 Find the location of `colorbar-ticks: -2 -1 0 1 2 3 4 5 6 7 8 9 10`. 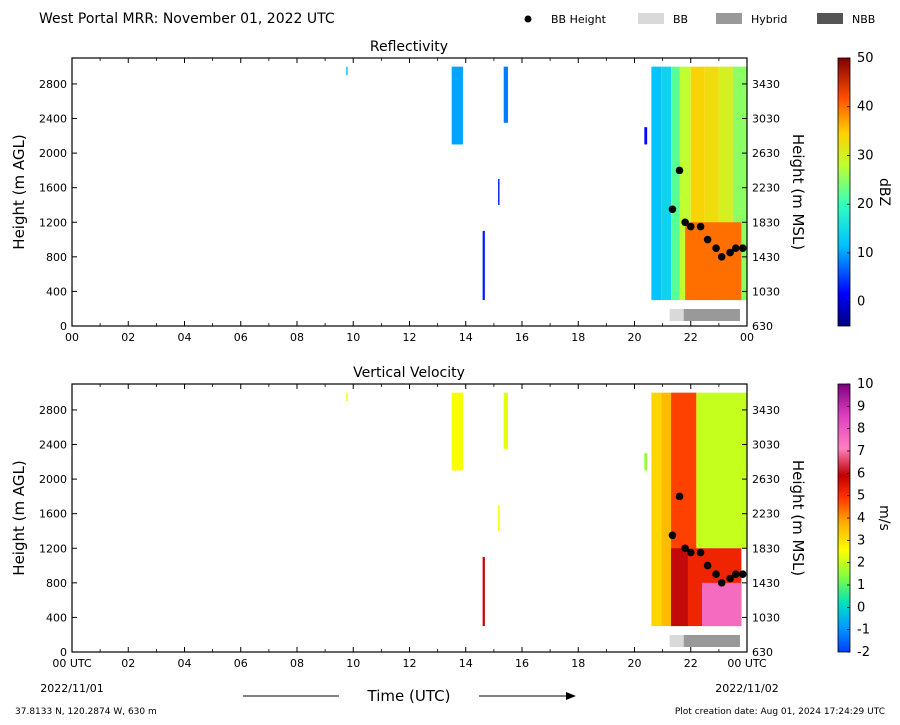

colorbar-ticks: -2 -1 0 1 2 3 4 5 6 7 8 9 10 is located at coordinates (860, 518).